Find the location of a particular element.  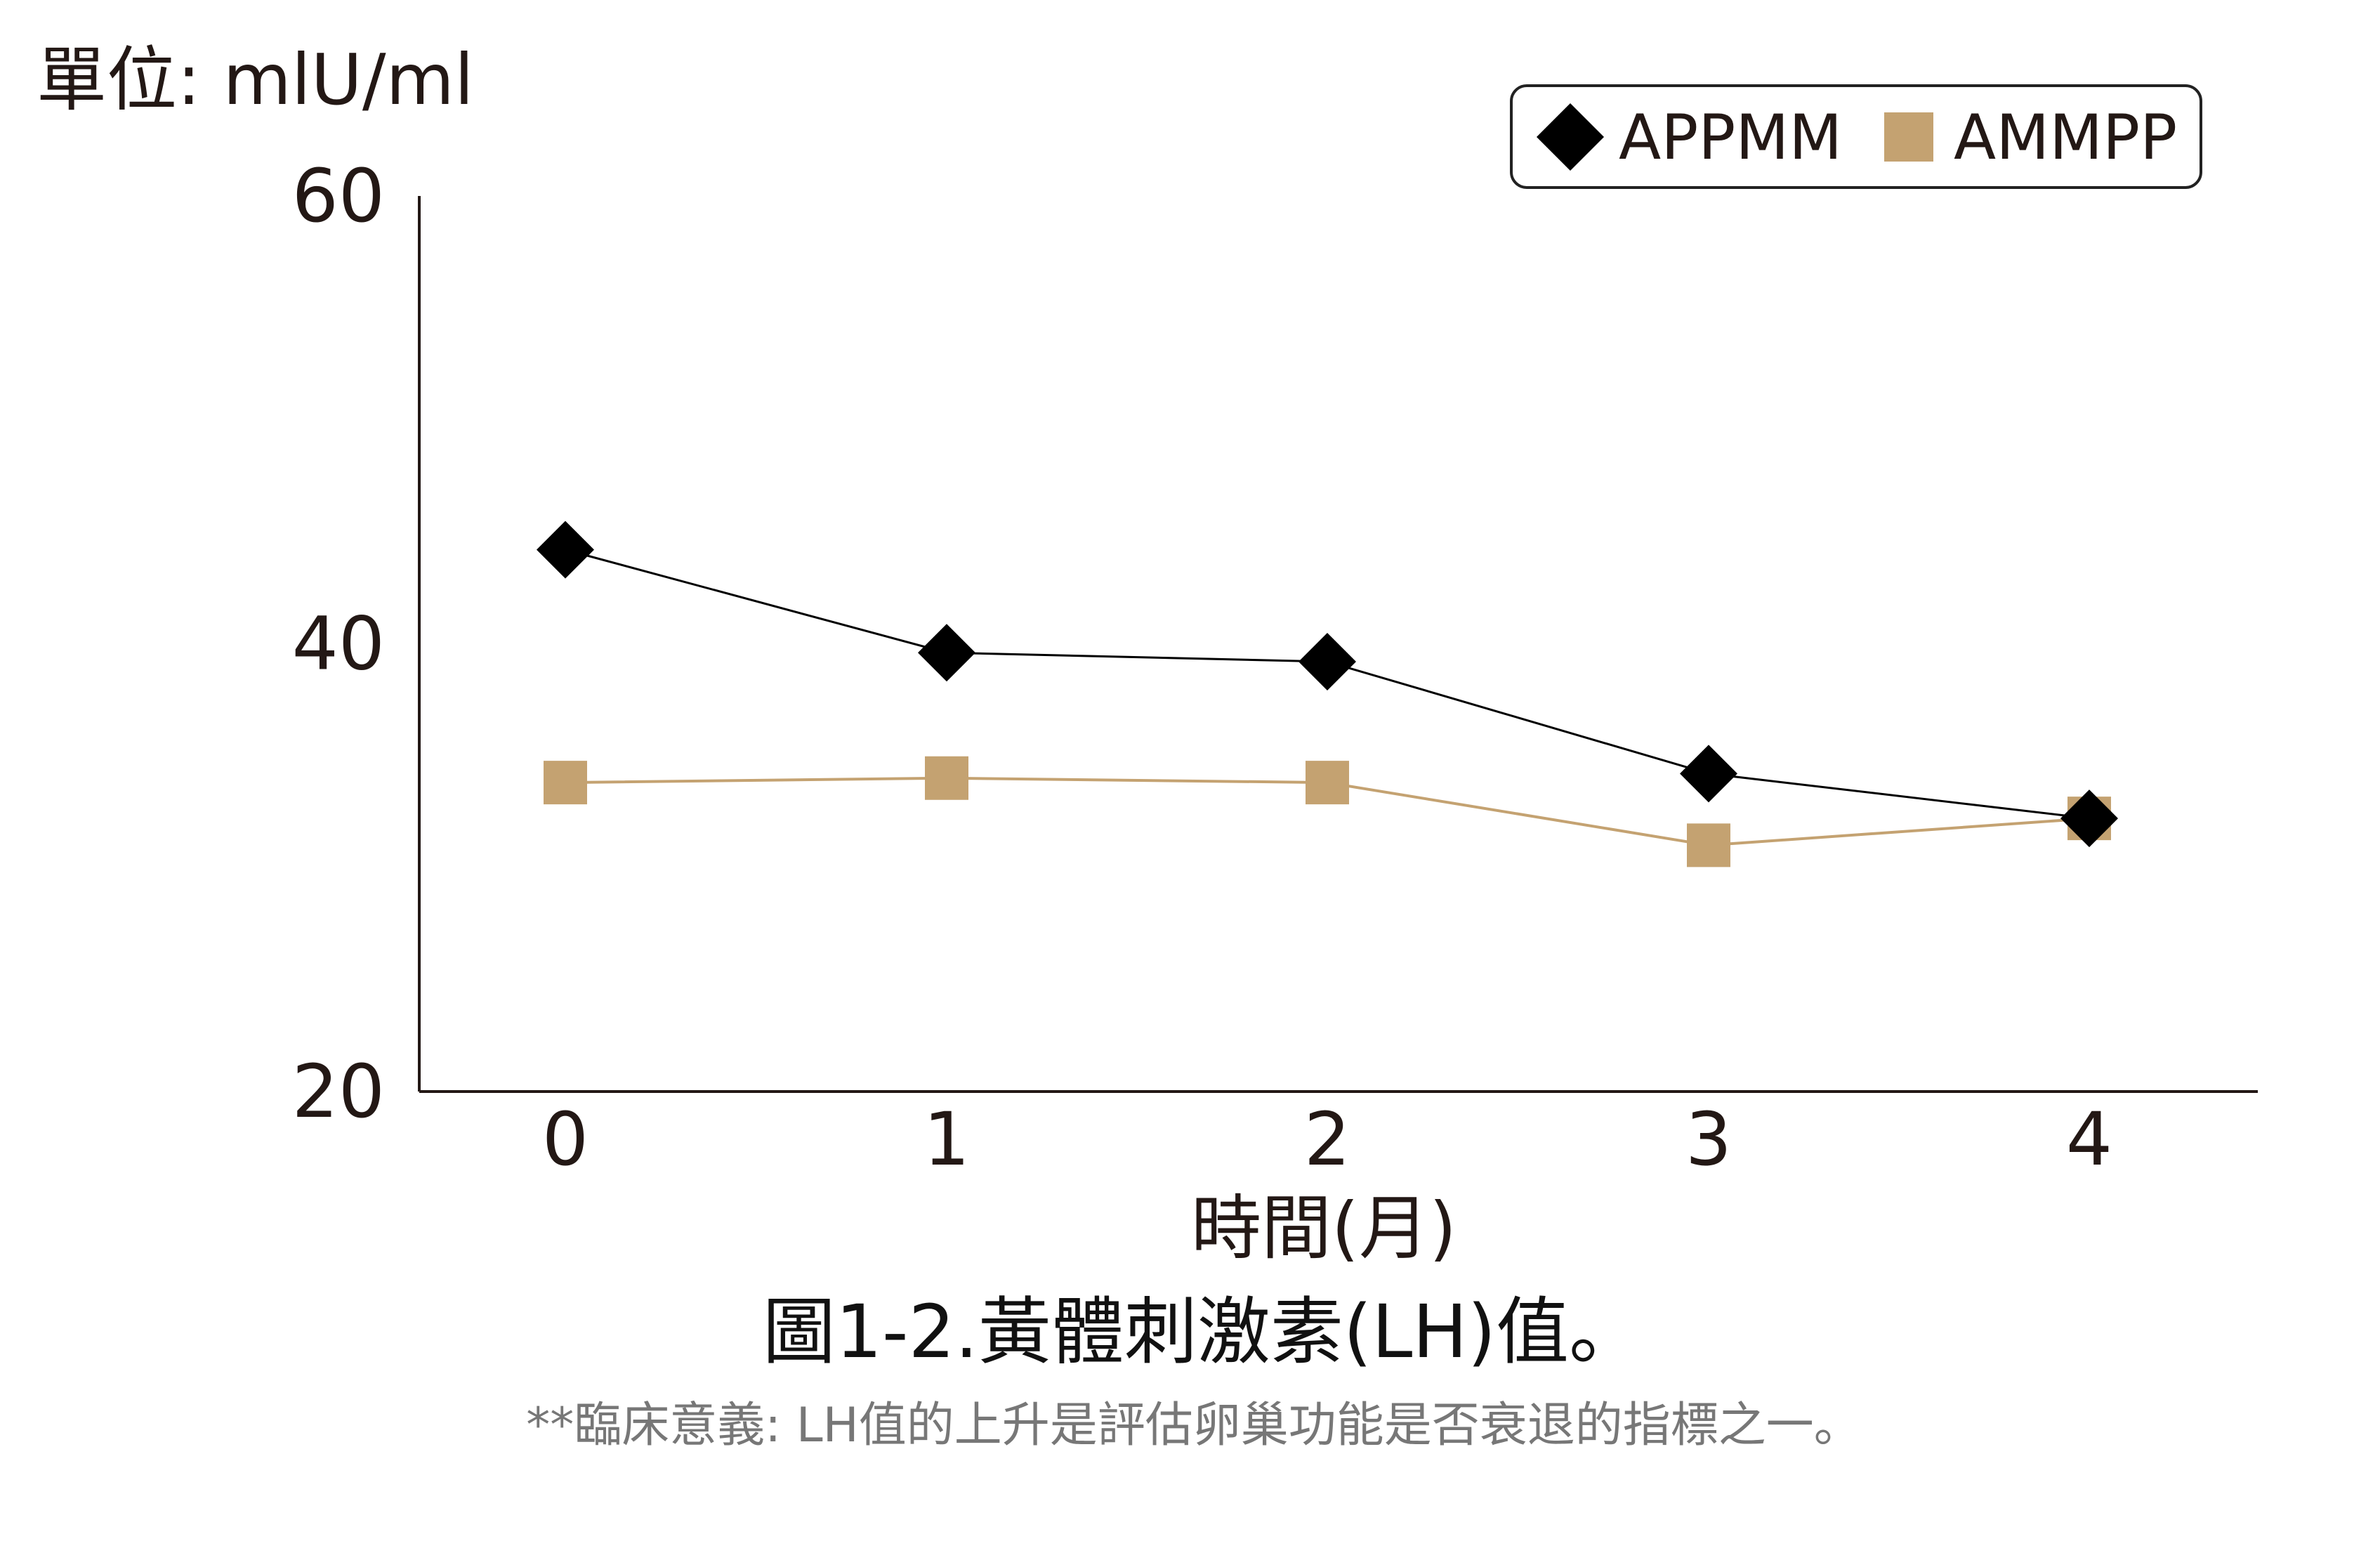

legend-marker-ammpp is located at coordinates (1908, 137).